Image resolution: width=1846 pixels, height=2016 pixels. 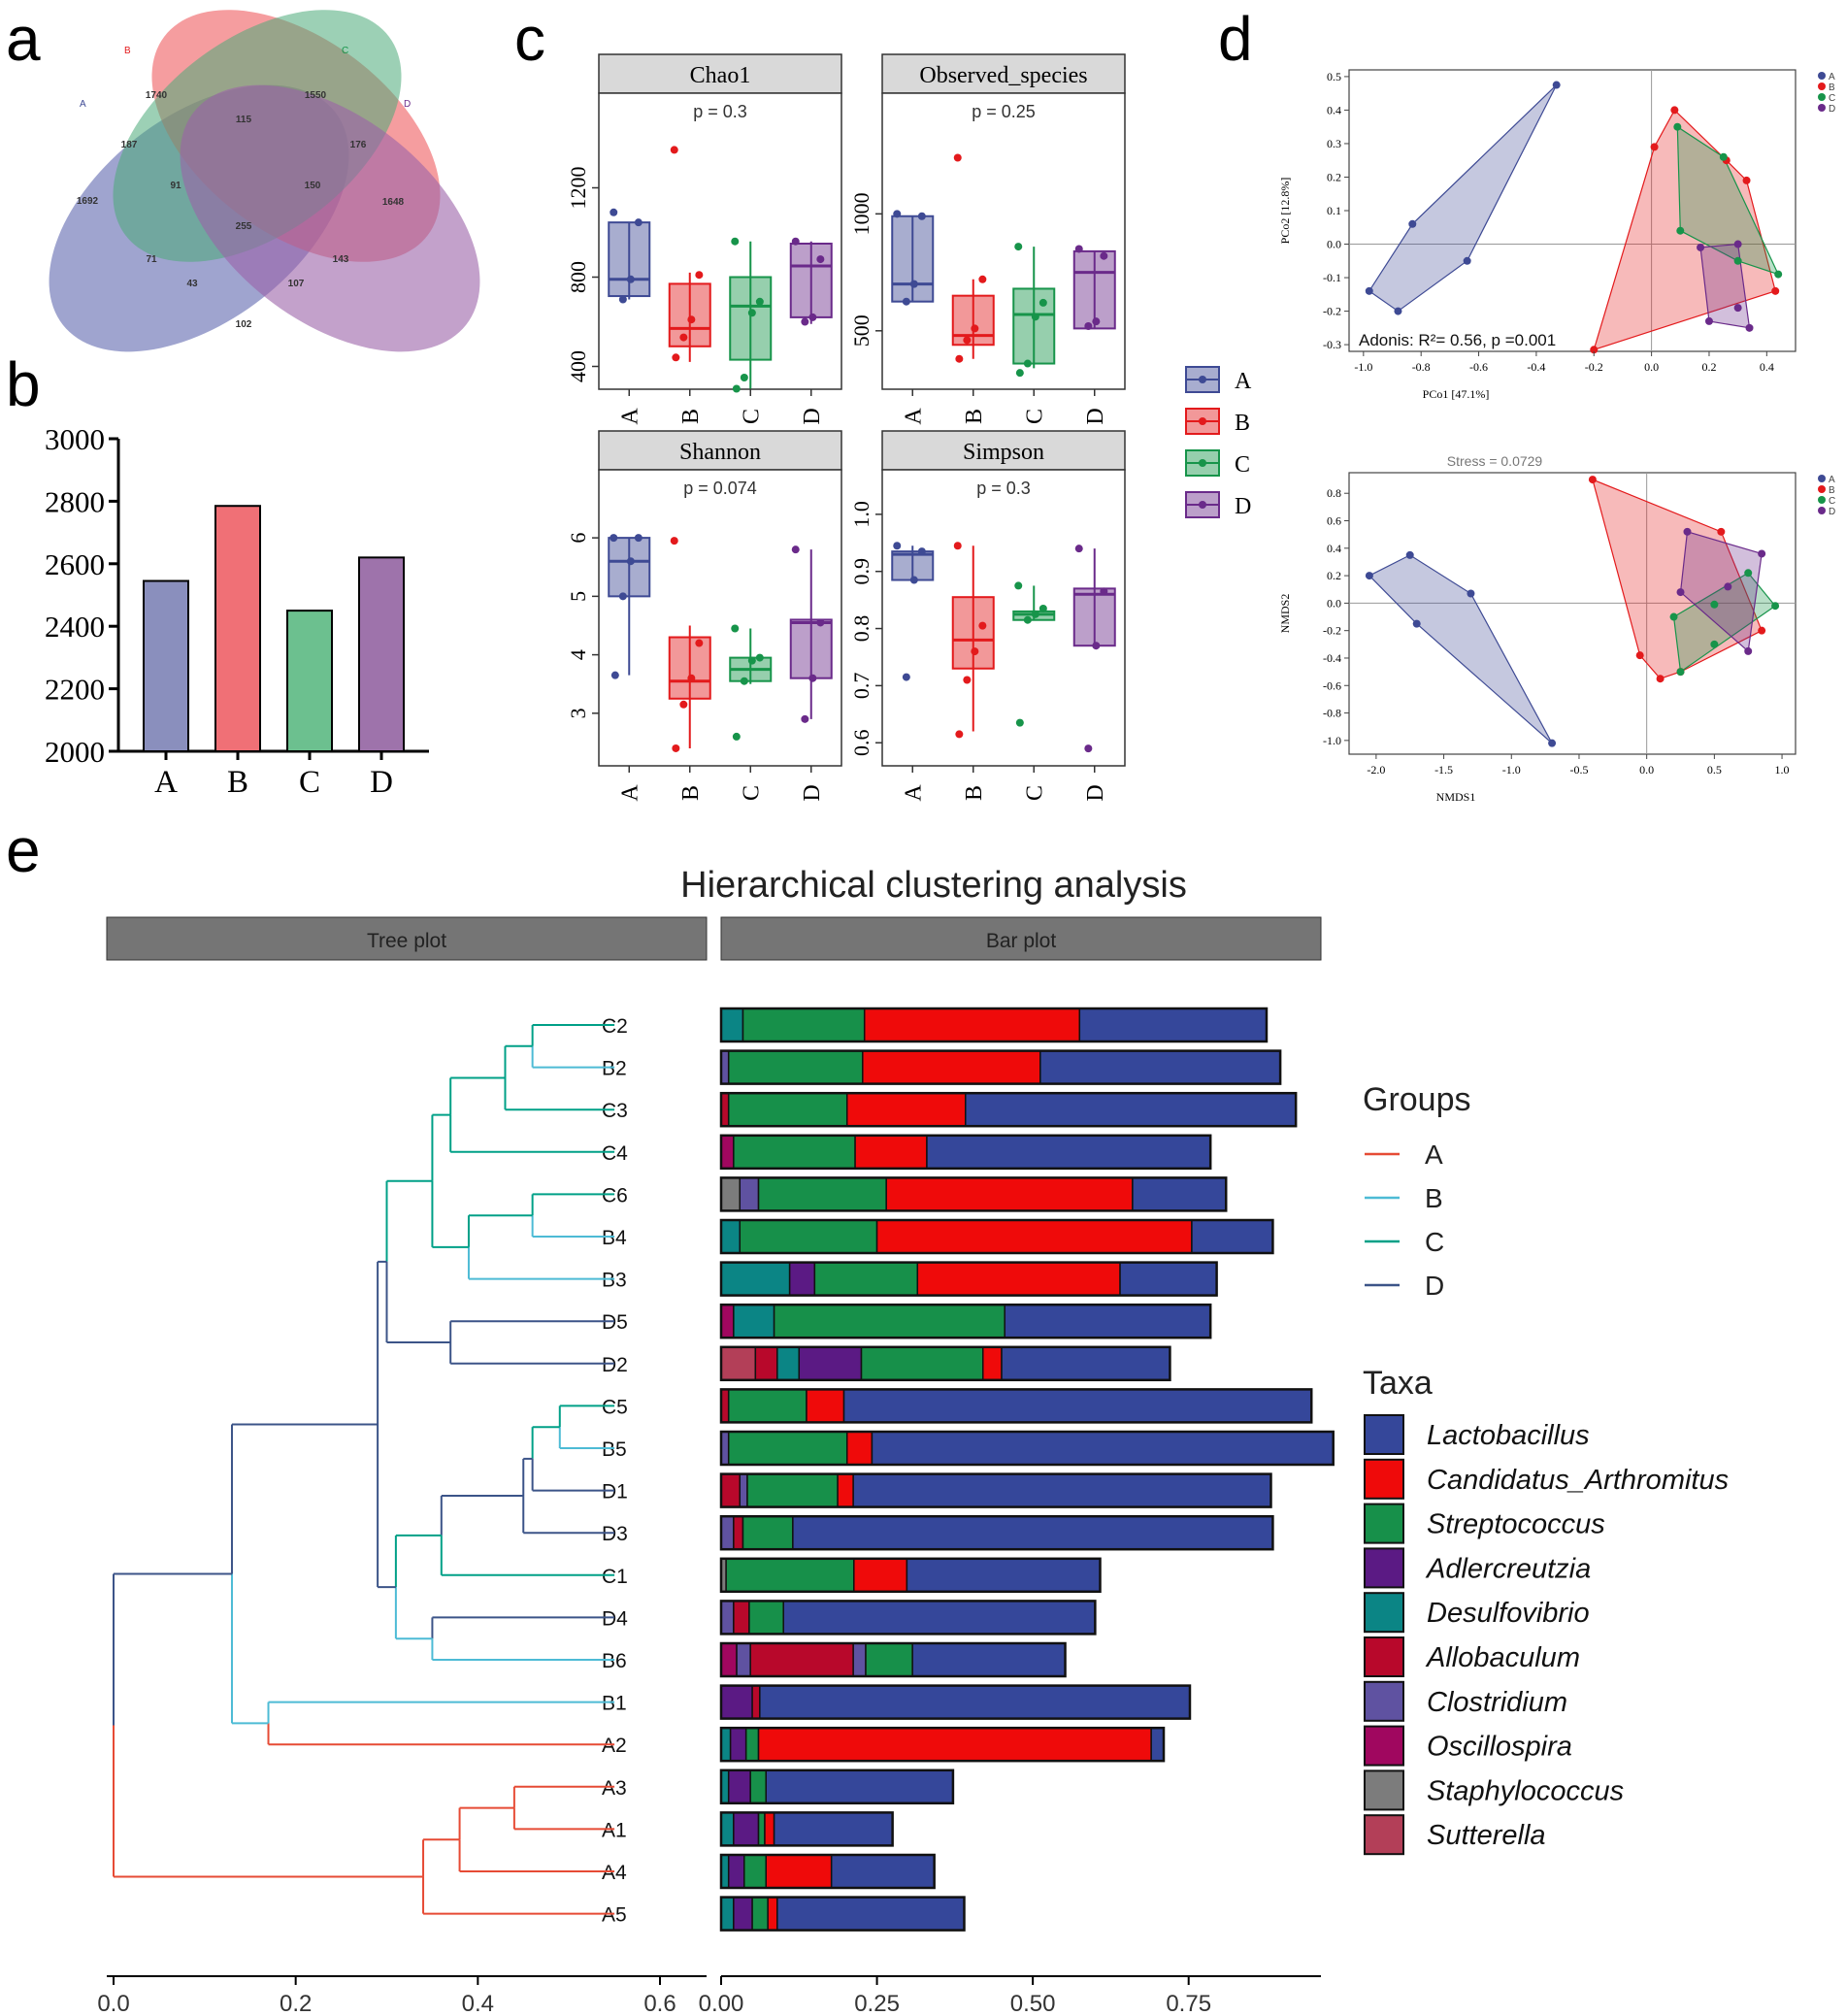 I want to click on leaf-label: B5, so click(x=614, y=1449).